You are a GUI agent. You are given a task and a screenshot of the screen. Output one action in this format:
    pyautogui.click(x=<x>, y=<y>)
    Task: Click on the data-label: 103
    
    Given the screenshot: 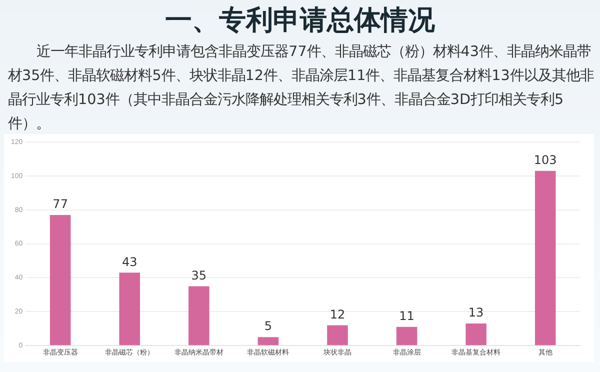 What is the action you would take?
    pyautogui.click(x=545, y=159)
    